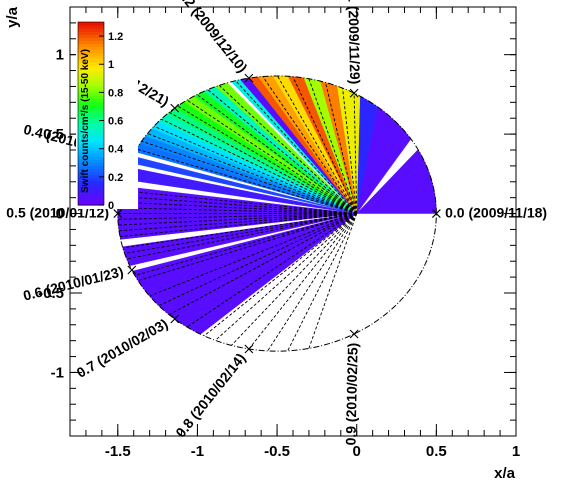 The width and height of the screenshot is (565, 487). What do you see at coordinates (111, 206) in the screenshot?
I see `colorbar-tick-label: 0` at bounding box center [111, 206].